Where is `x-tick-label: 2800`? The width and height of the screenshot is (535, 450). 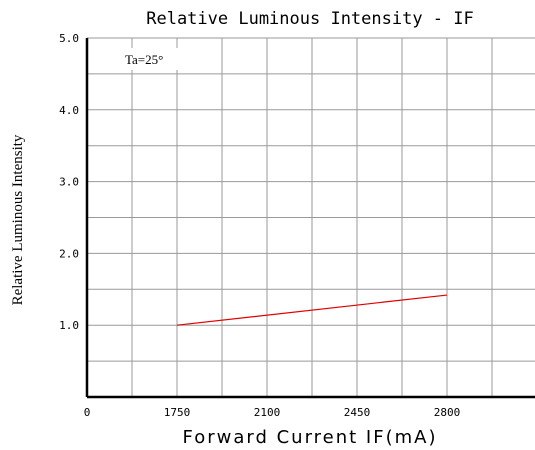 x-tick-label: 2800 is located at coordinates (447, 412).